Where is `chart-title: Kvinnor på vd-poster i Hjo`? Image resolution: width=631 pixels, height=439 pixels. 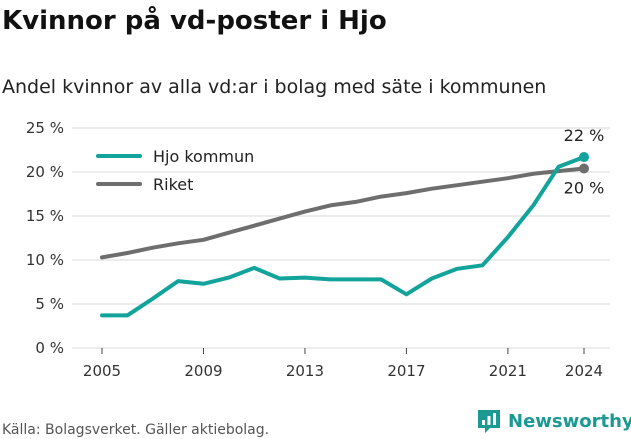 chart-title: Kvinnor på vd-poster i Hjo is located at coordinates (194, 21).